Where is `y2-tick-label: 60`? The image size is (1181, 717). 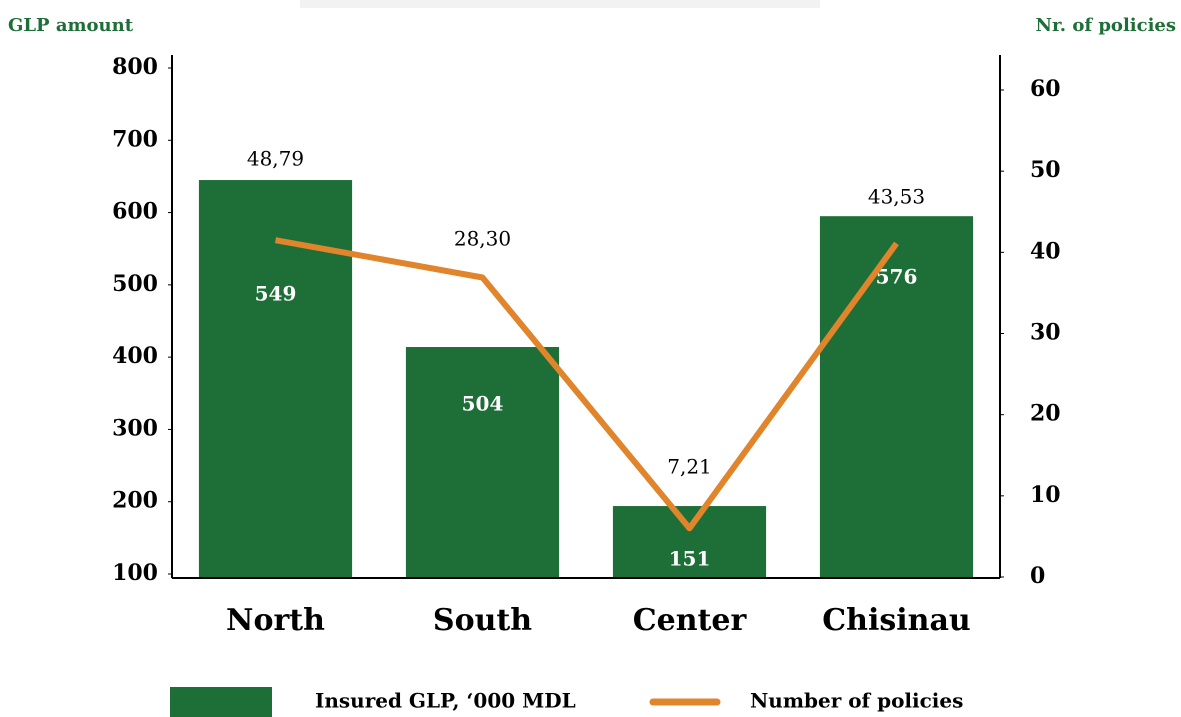
y2-tick-label: 60 is located at coordinates (1045, 89).